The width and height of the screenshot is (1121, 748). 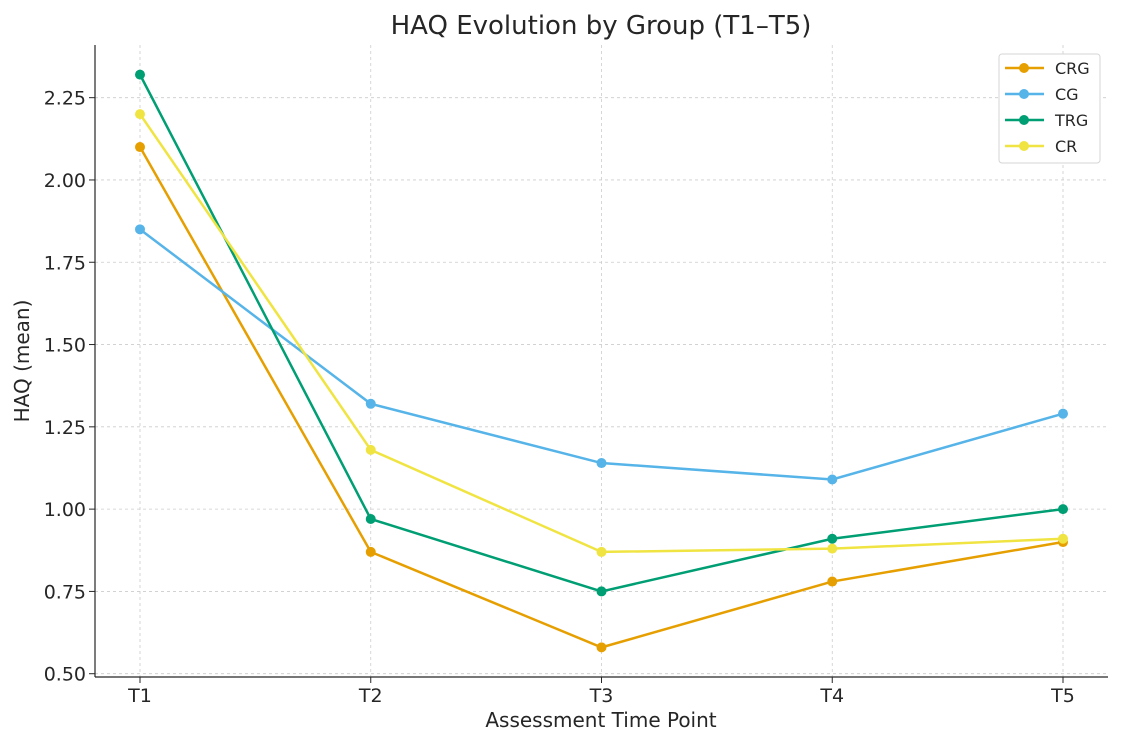 What do you see at coordinates (65, 263) in the screenshot?
I see `y-tick-label: 1.75` at bounding box center [65, 263].